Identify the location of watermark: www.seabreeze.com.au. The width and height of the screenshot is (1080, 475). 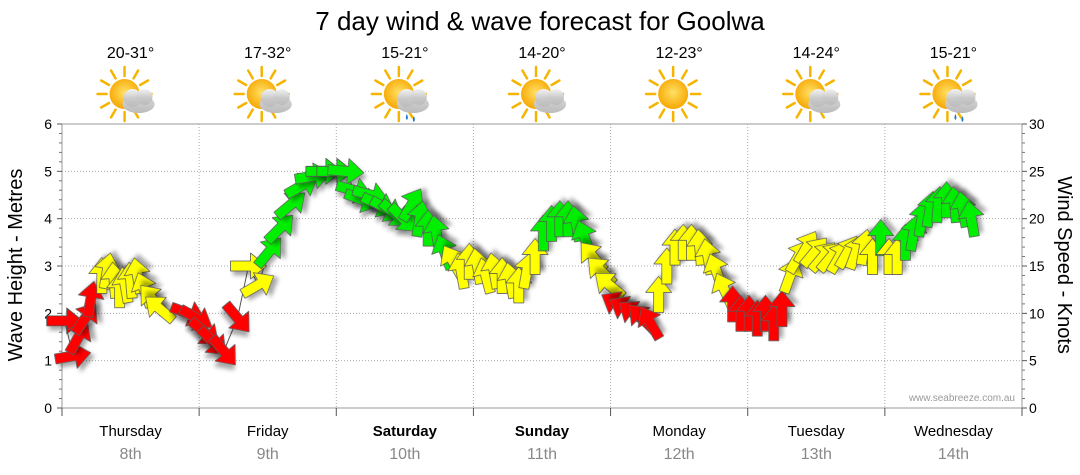
(961, 398).